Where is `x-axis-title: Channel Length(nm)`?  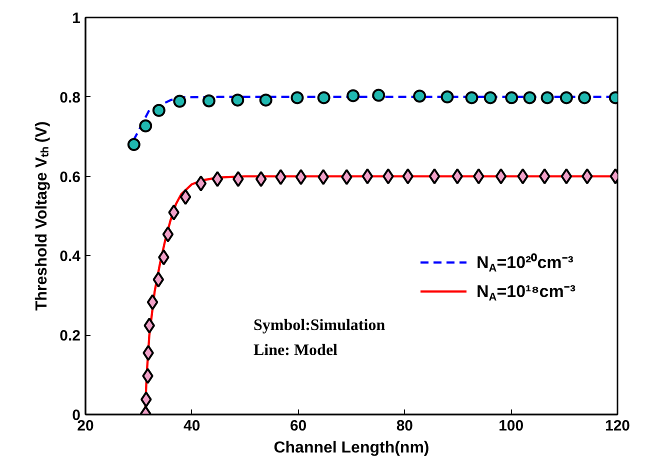
x-axis-title: Channel Length(nm) is located at coordinates (352, 448).